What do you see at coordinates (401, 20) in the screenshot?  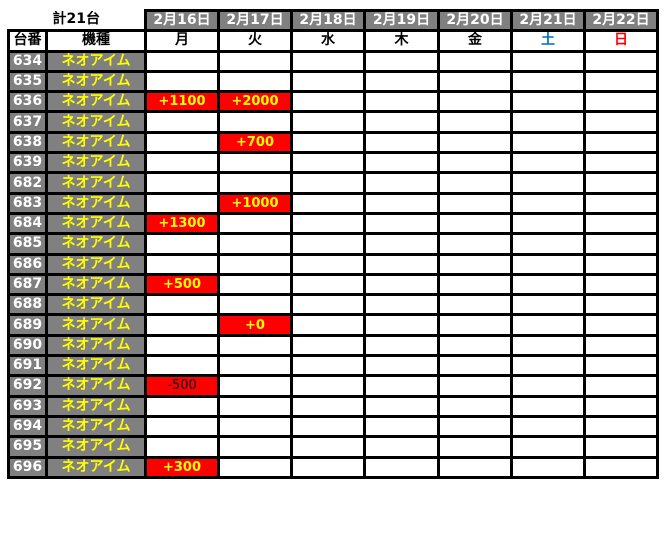 I see `date-header: 2月19日` at bounding box center [401, 20].